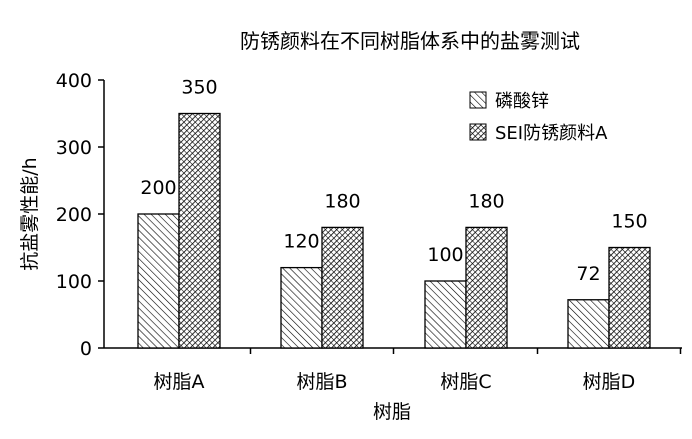  Describe the element at coordinates (410, 41) in the screenshot. I see `chart-title: 防锈颜料在不同树脂体系中的盐雾测试` at that location.